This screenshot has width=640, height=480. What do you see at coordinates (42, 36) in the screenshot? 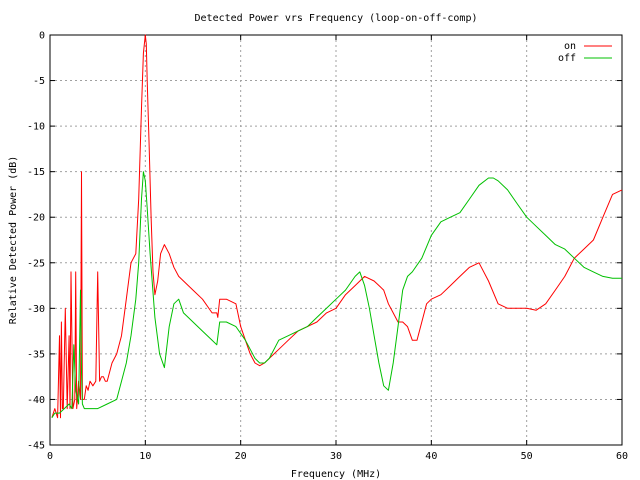
I see `y-tick-label: 0` at bounding box center [42, 36].